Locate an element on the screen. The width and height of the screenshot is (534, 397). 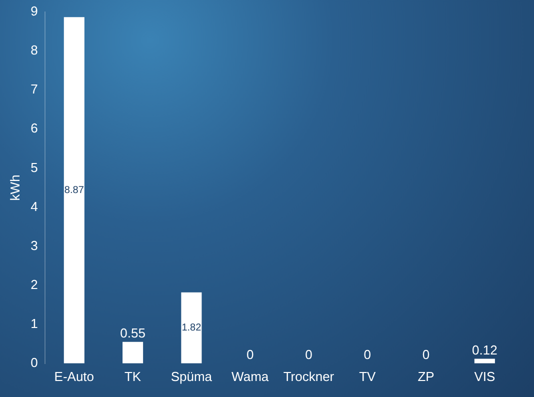
y-tick-label: 3 is located at coordinates (34, 245).